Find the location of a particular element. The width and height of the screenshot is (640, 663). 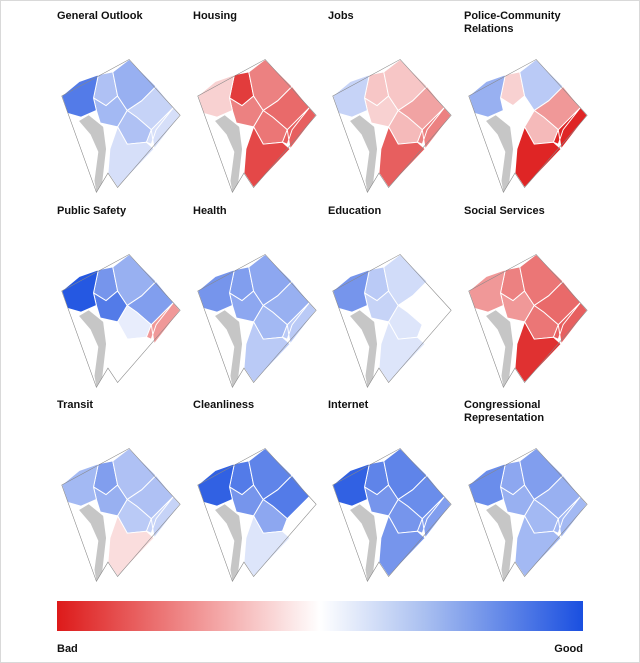

map-panel: Internet is located at coordinates (393, 491).